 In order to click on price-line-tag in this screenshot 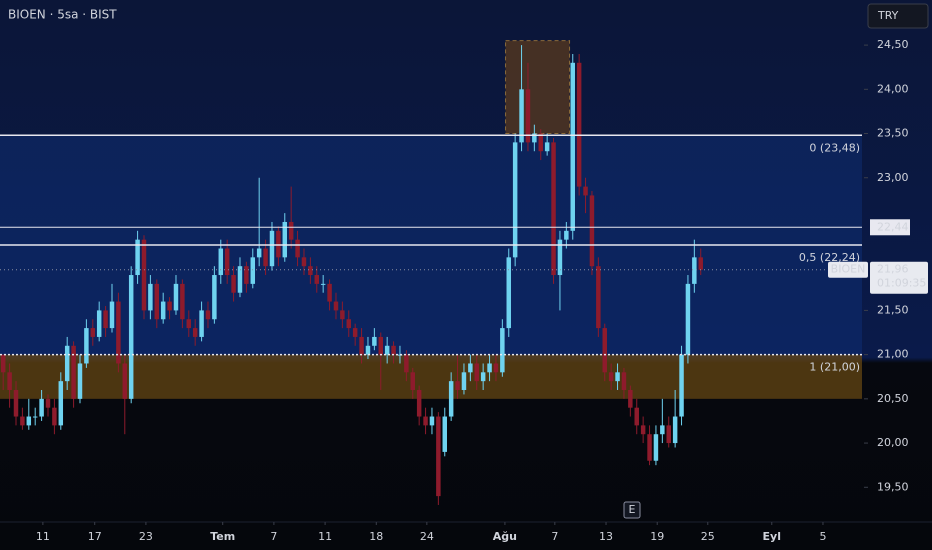, I will do `click(890, 227)`.